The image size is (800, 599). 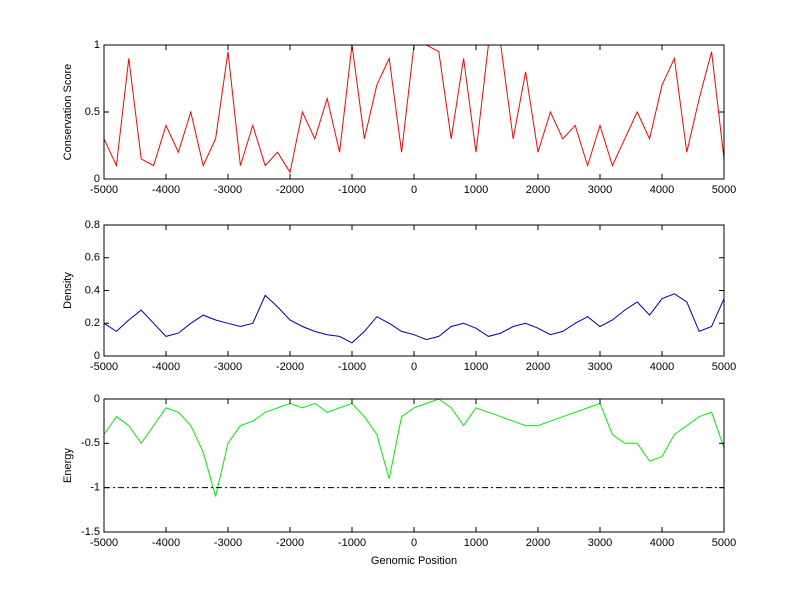 What do you see at coordinates (95, 488) in the screenshot?
I see `y-tick-label: -1` at bounding box center [95, 488].